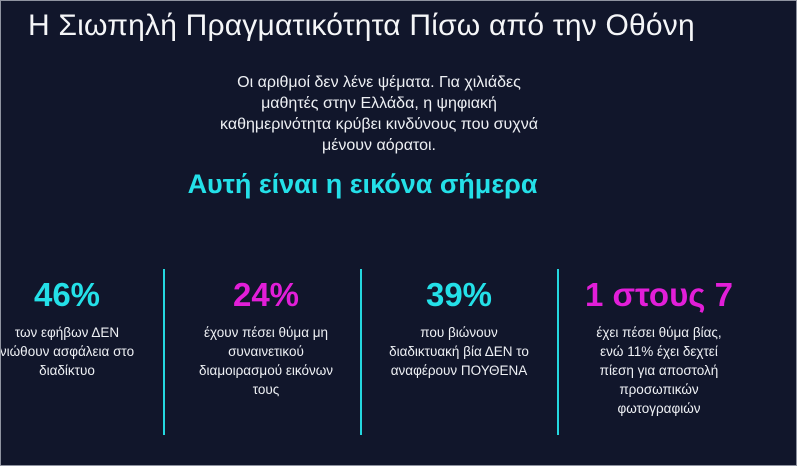 The width and height of the screenshot is (800, 469). I want to click on stat-description-line: διαδικτυακή βία ΔΕΝ το, so click(459, 351).